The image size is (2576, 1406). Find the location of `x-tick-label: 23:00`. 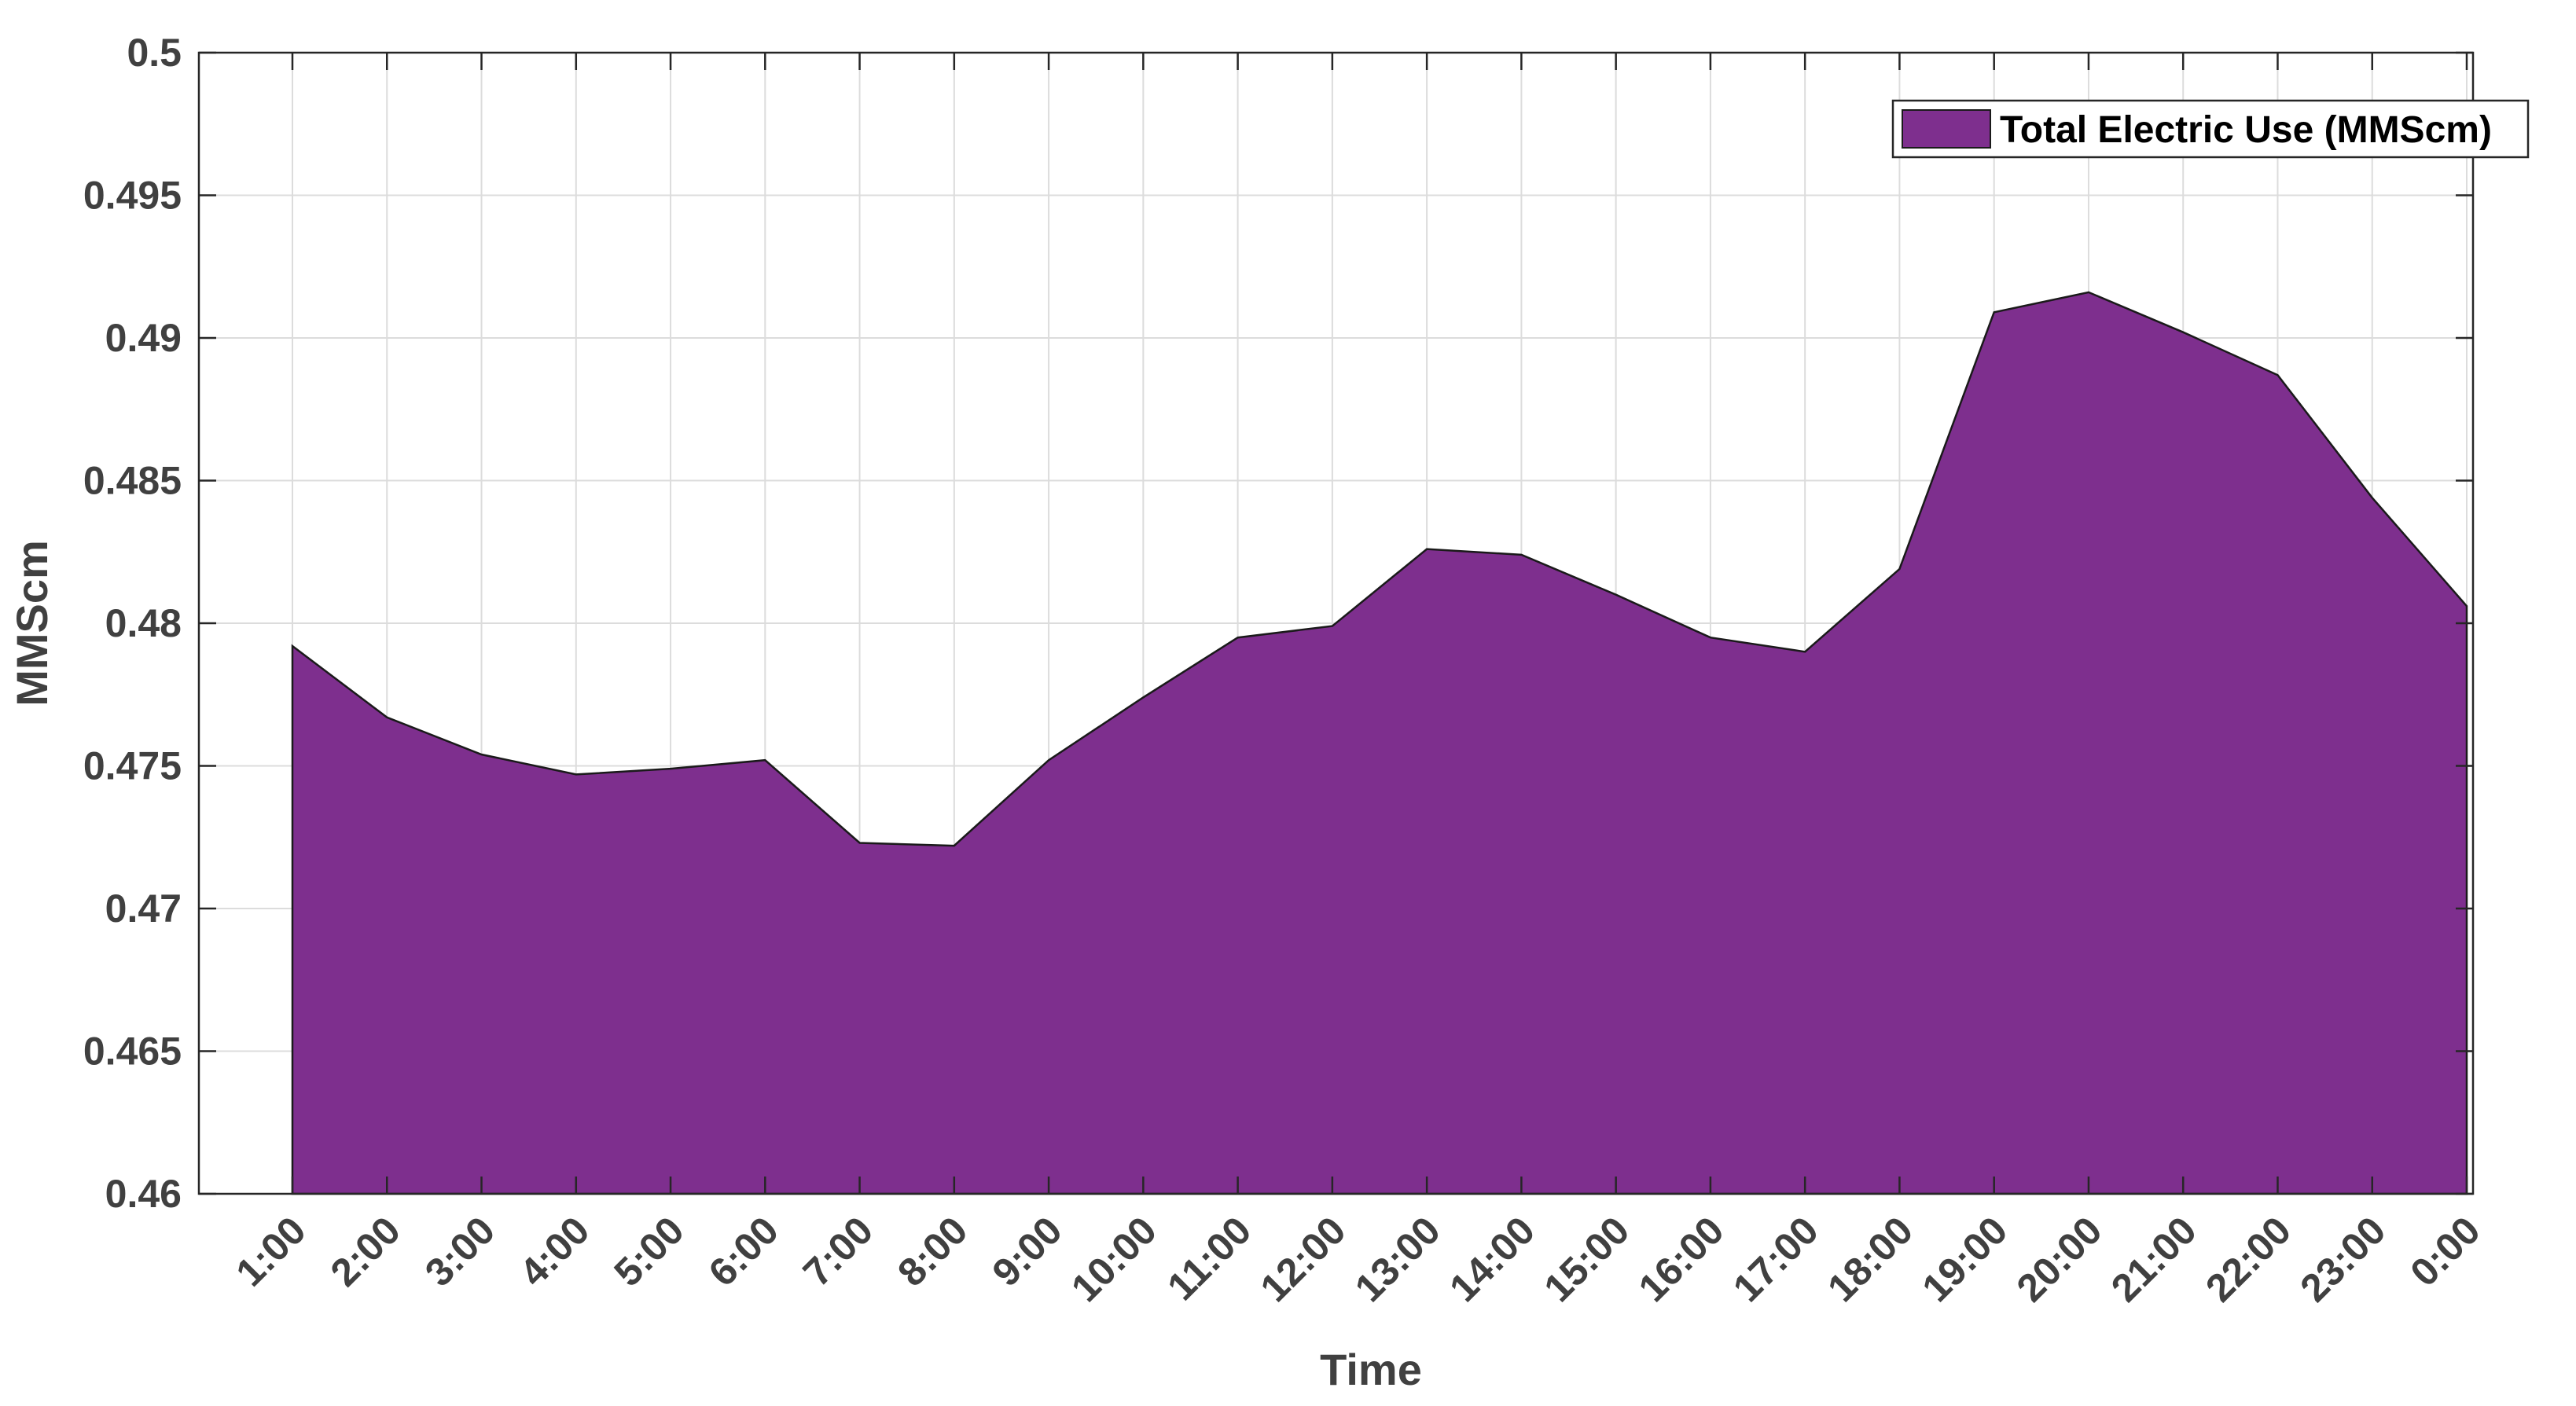

x-tick-label: 23:00 is located at coordinates (2342, 1259).